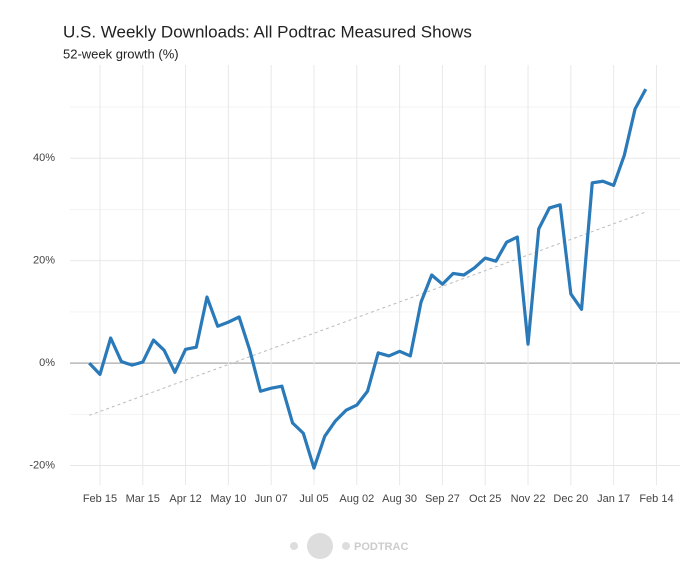 The width and height of the screenshot is (700, 573). Describe the element at coordinates (528, 499) in the screenshot. I see `x-tick-label: Nov 22` at that location.